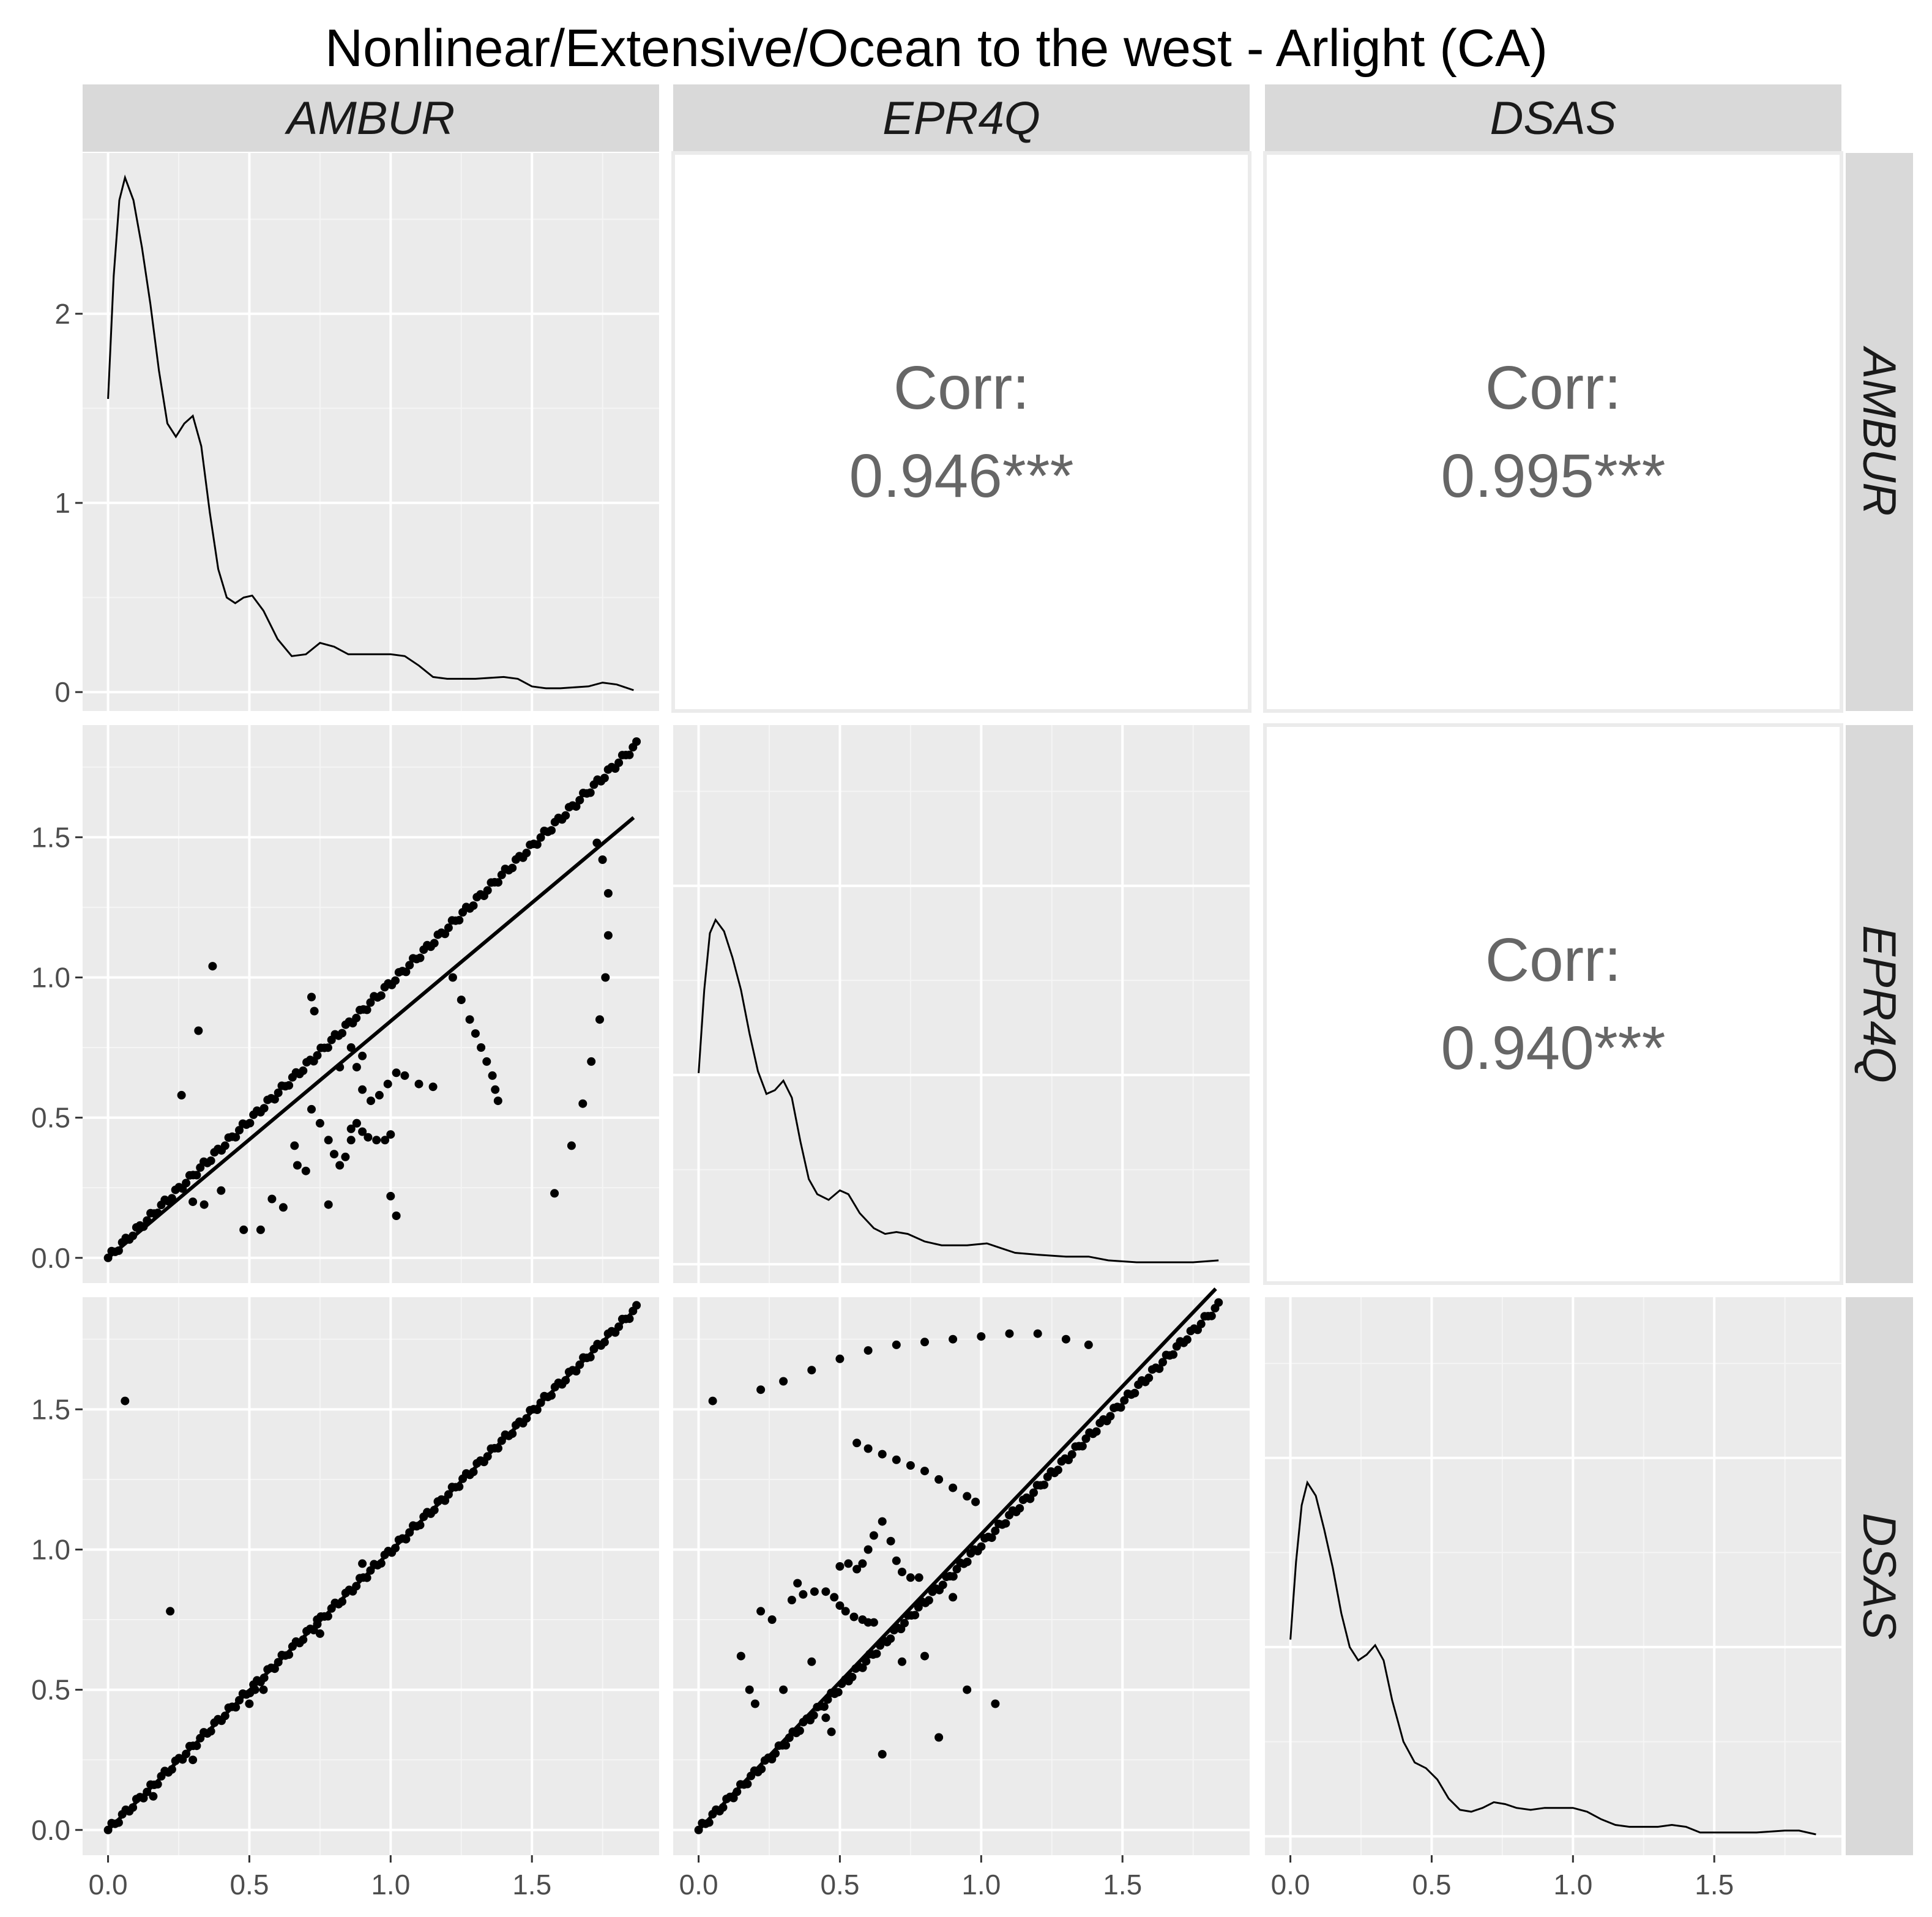  What do you see at coordinates (1553, 476) in the screenshot?
I see `corr-value: 0.995***` at bounding box center [1553, 476].